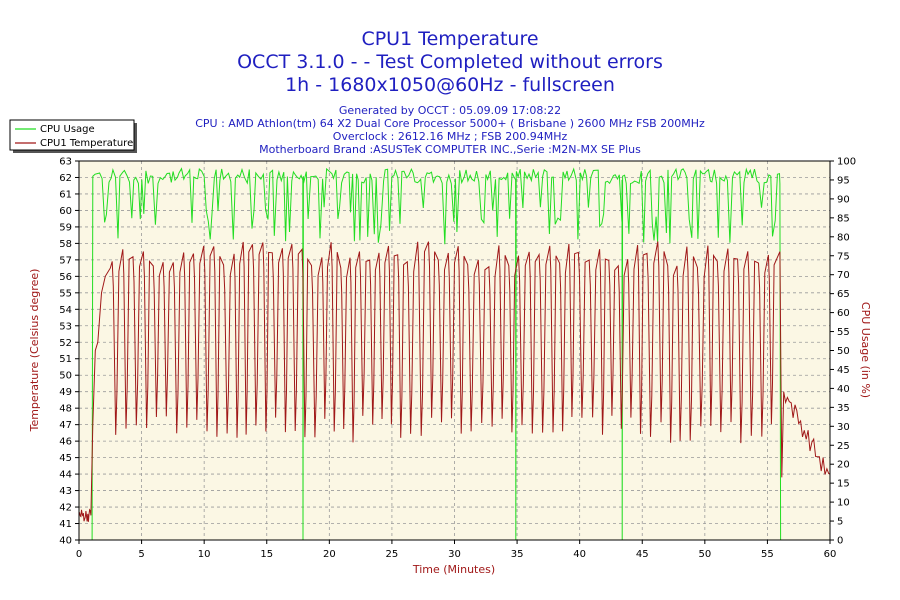  What do you see at coordinates (34, 351) in the screenshot?
I see `y-left-axis-label: Temperature (Celsius degree)` at bounding box center [34, 351].